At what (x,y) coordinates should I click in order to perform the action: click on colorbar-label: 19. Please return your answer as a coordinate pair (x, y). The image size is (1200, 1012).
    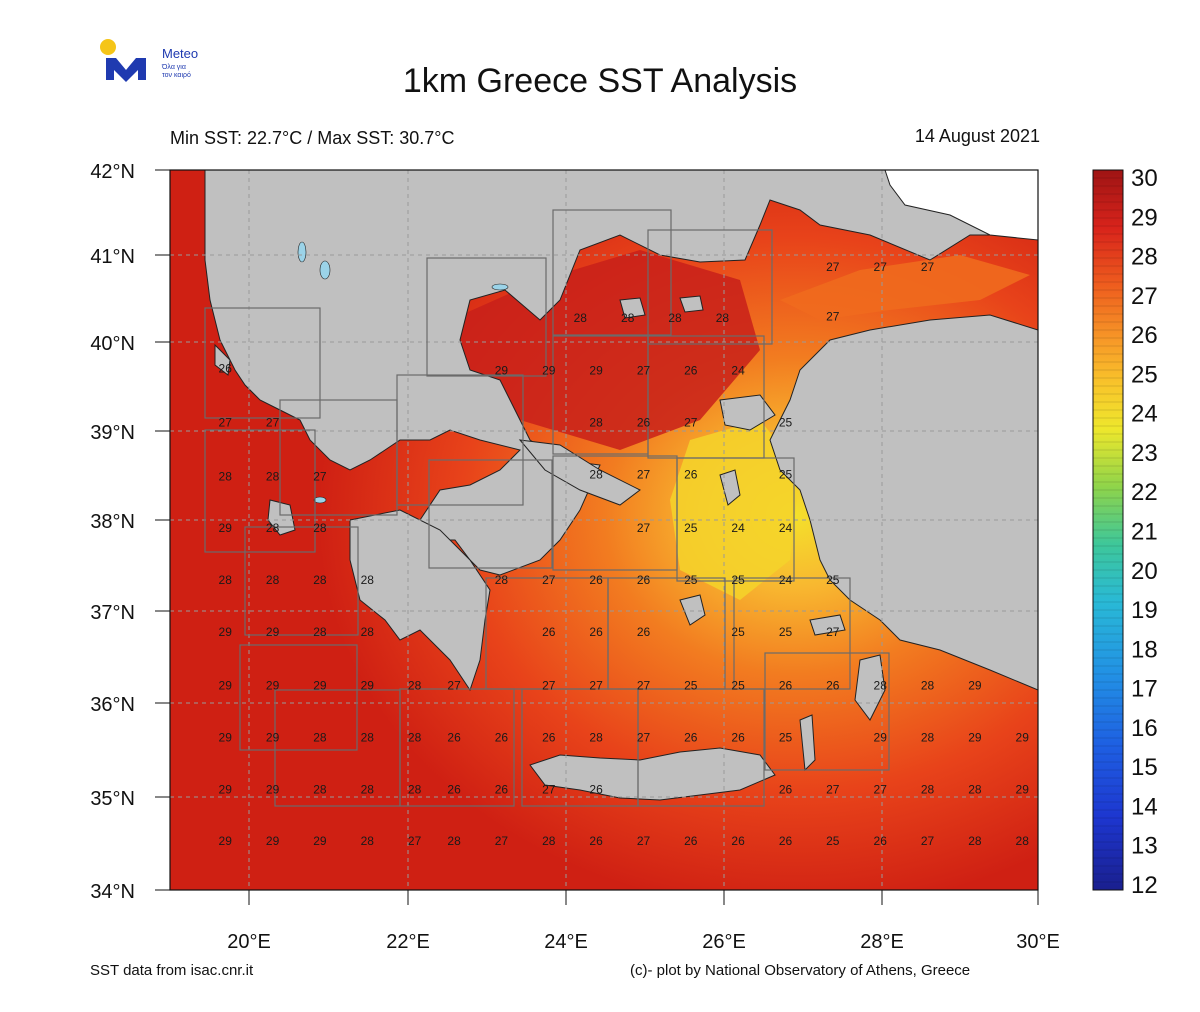
    Looking at the image, I should click on (1144, 610).